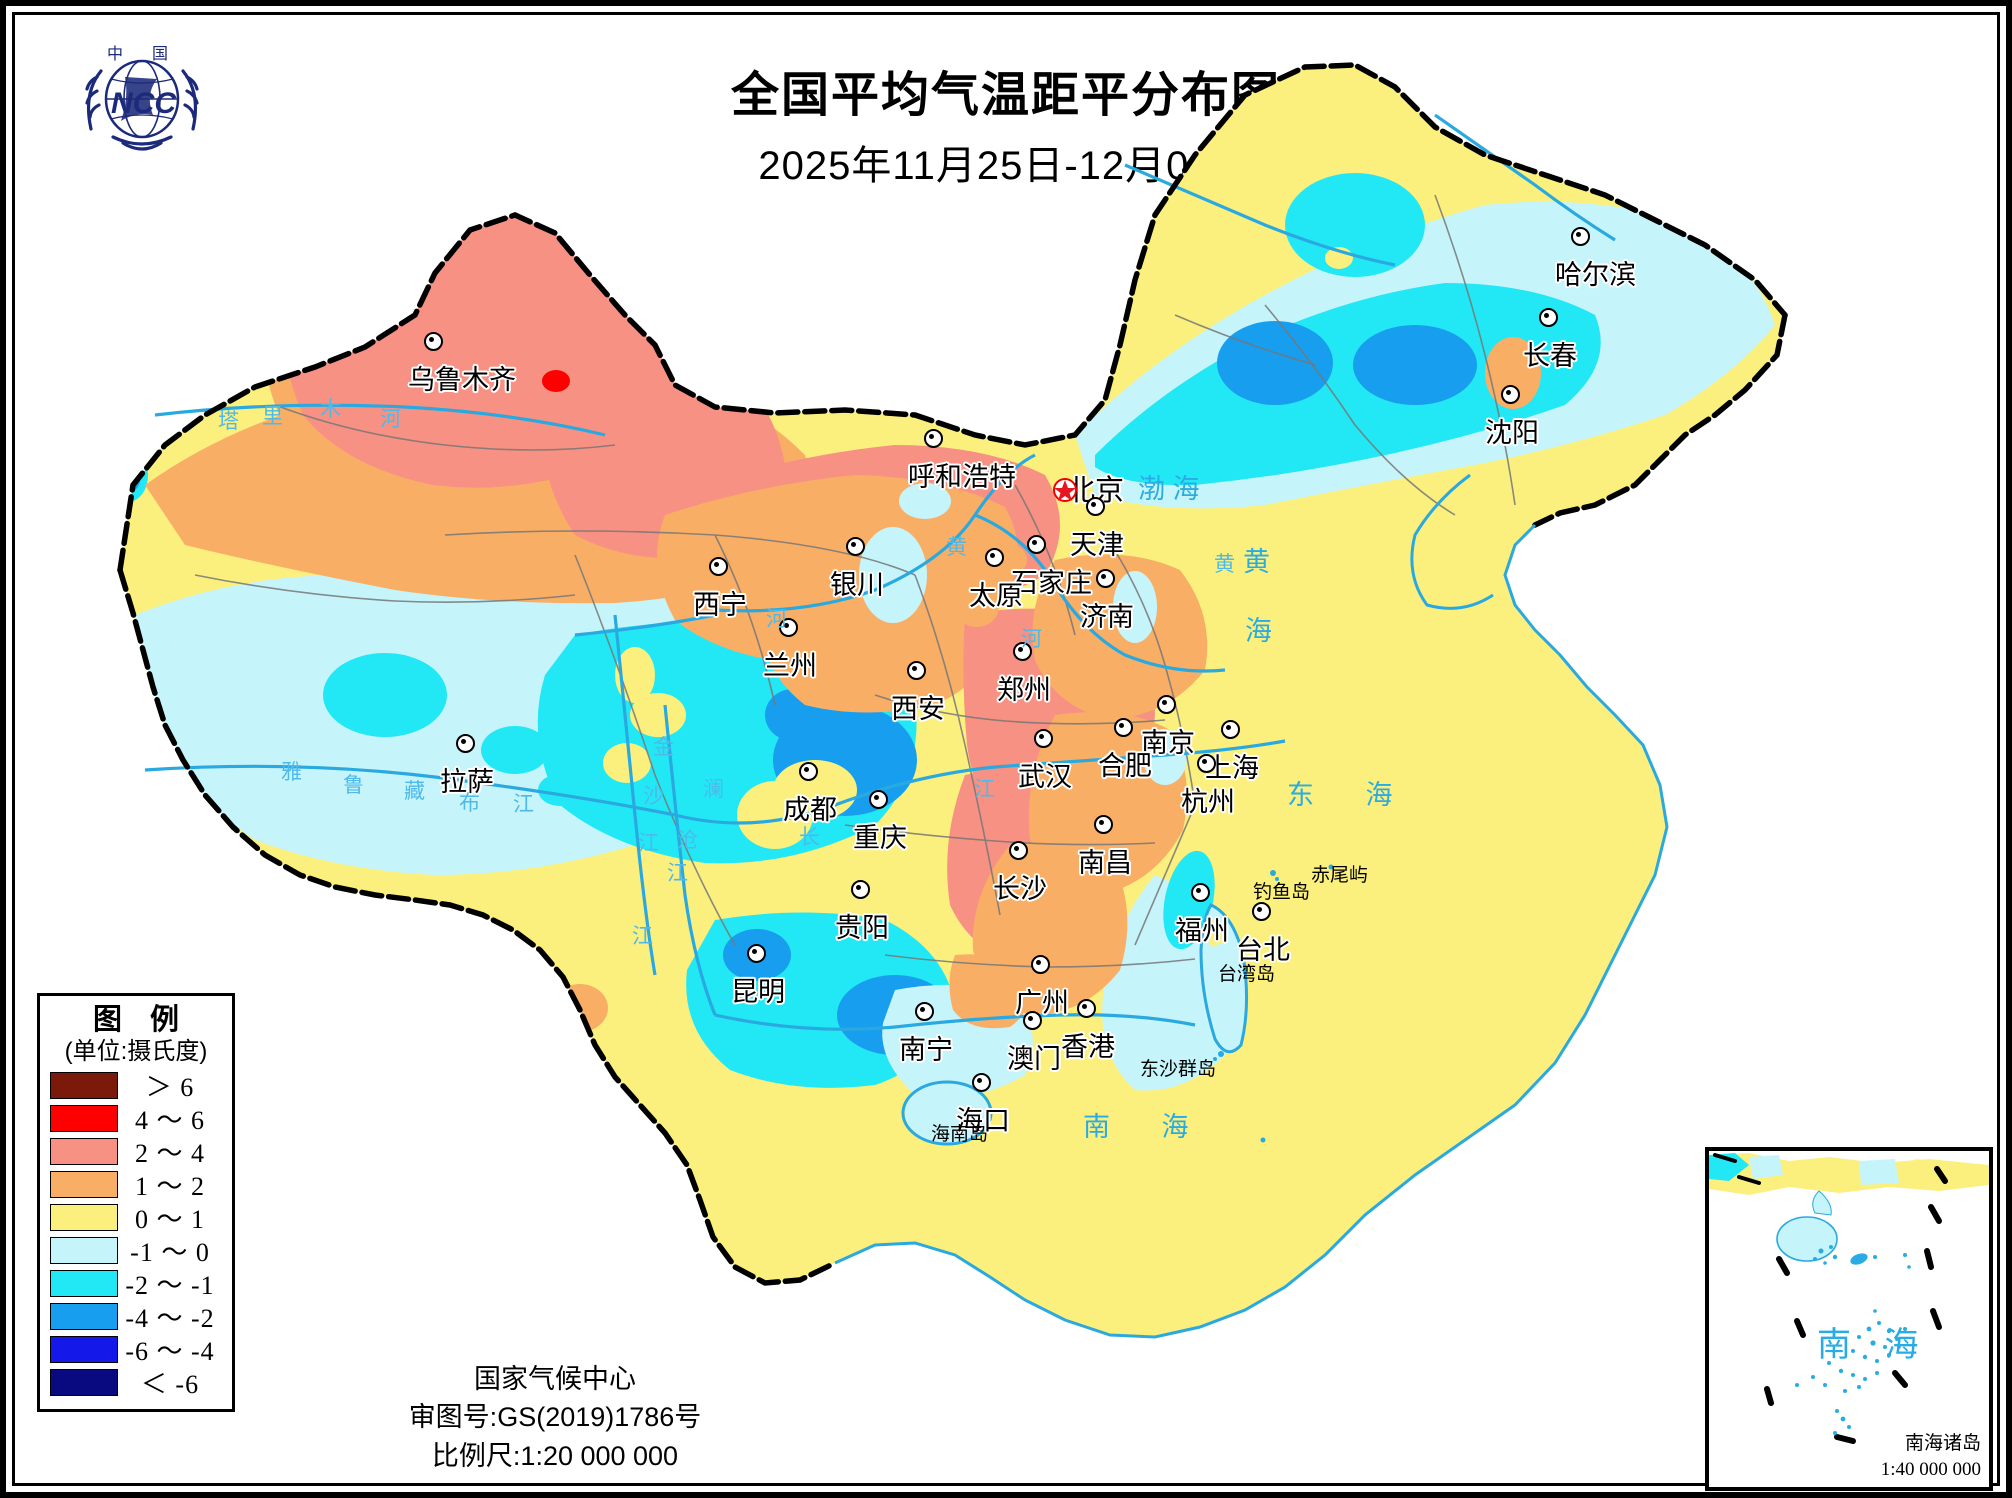  I want to click on river-label-15: 江, so click(677, 873).